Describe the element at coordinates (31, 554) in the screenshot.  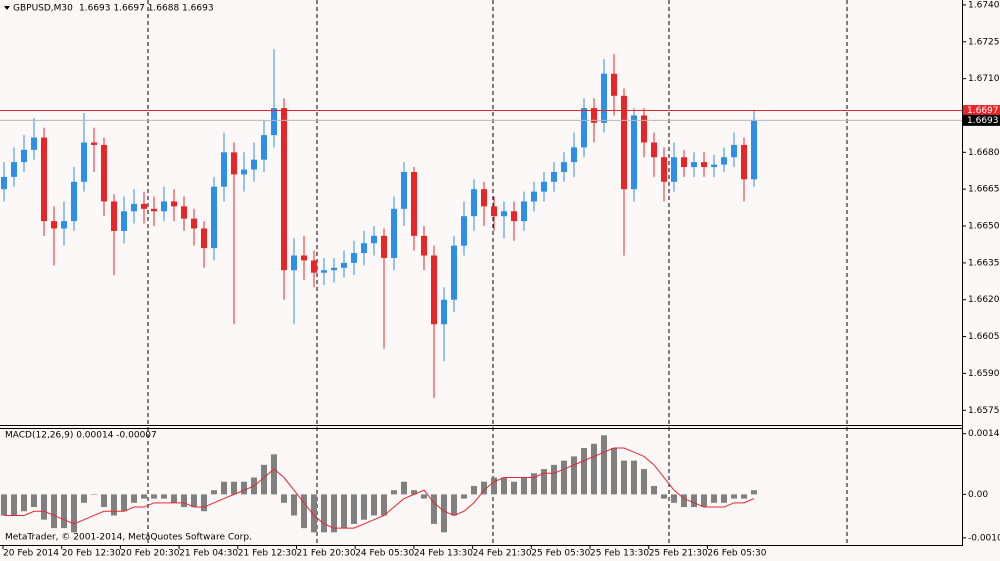
I see `x-tick-label: 20 Feb 2014` at that location.